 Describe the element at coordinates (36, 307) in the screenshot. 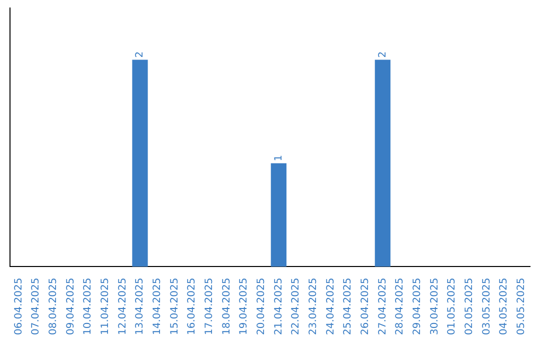

I see `x-tick-label: 07.04.2025` at that location.